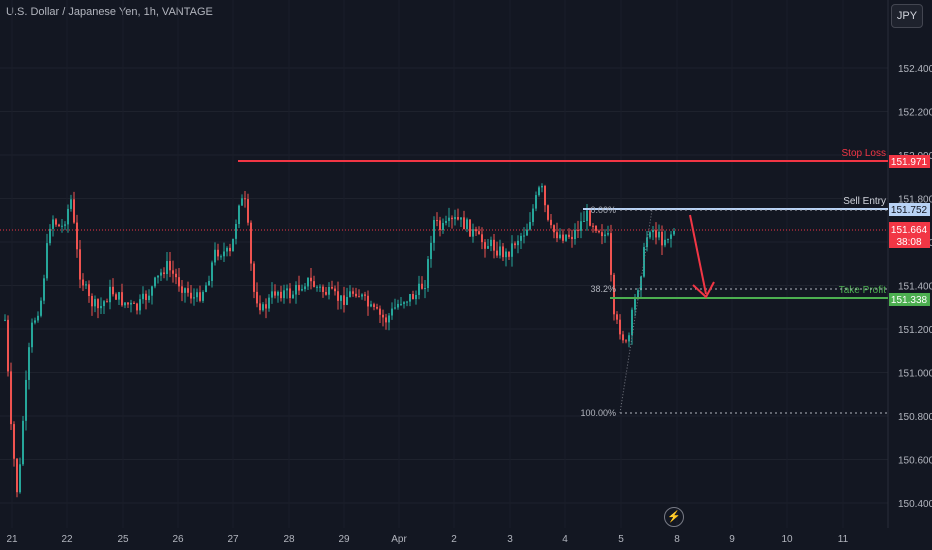 The width and height of the screenshot is (932, 550). Describe the element at coordinates (123, 539) in the screenshot. I see `time-tick-label: 25` at that location.